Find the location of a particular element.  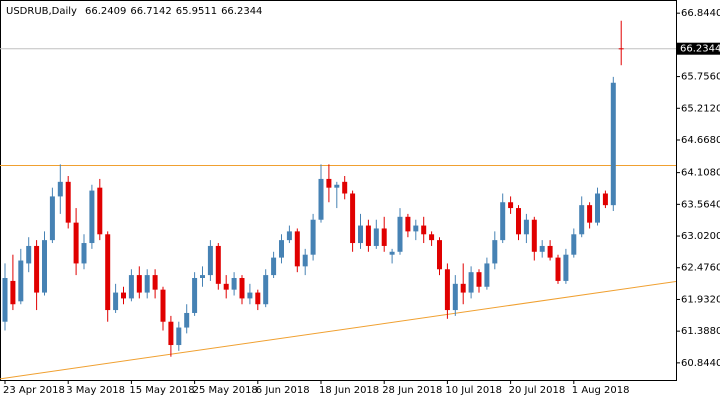

x-tick-label: 18 Jun 2018 is located at coordinates (349, 390).